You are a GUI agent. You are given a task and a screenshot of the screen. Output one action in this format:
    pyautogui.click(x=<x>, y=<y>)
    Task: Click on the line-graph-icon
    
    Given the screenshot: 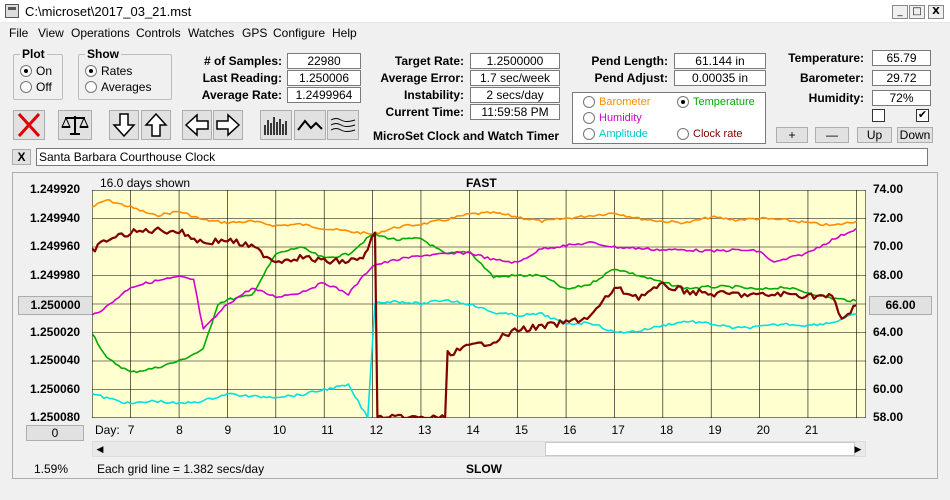 What is the action you would take?
    pyautogui.click(x=310, y=125)
    